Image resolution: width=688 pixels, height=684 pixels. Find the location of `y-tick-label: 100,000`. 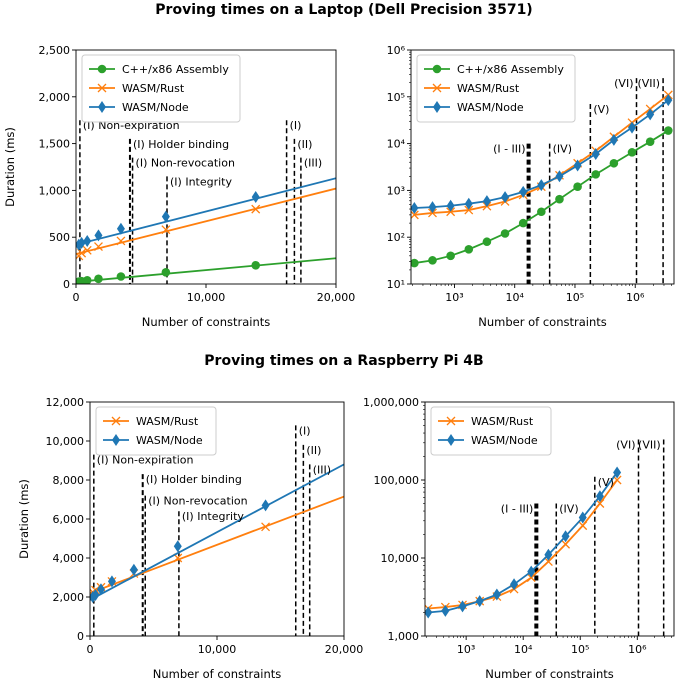

y-tick-label: 100,000 is located at coordinates (397, 480).